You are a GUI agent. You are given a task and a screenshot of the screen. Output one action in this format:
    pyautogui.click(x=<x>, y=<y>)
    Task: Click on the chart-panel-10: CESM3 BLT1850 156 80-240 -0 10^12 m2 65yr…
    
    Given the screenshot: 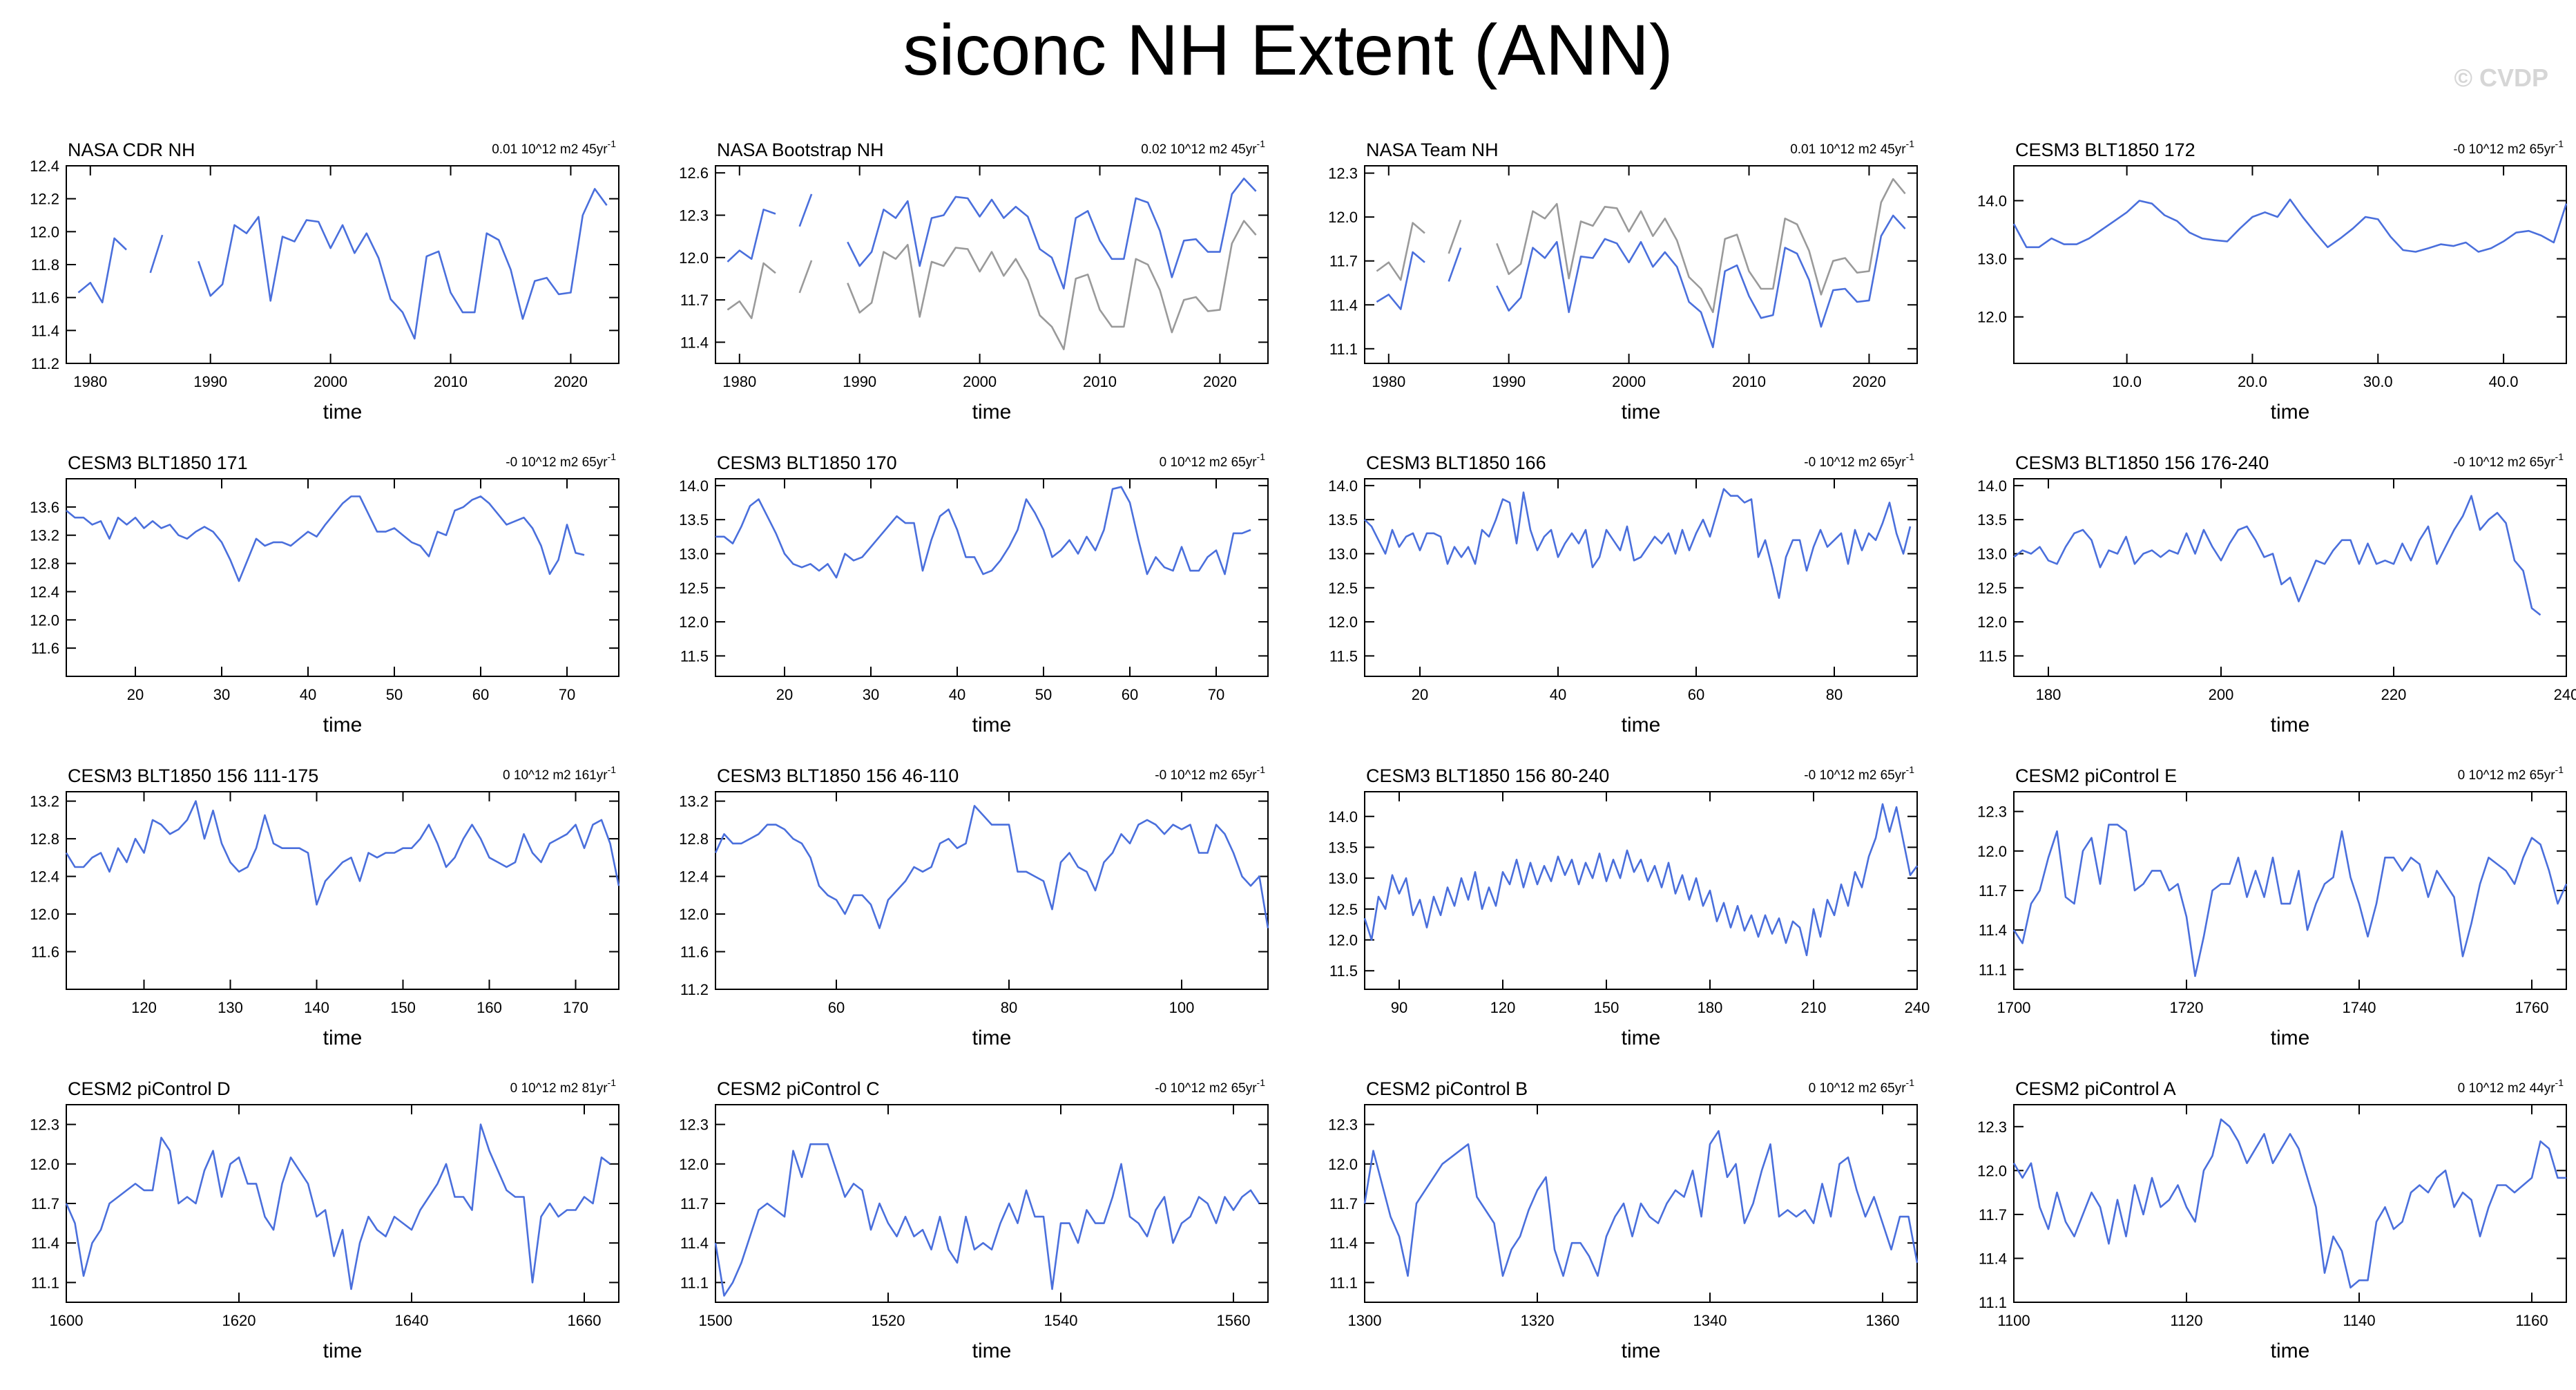 What is the action you would take?
    pyautogui.click(x=1629, y=907)
    